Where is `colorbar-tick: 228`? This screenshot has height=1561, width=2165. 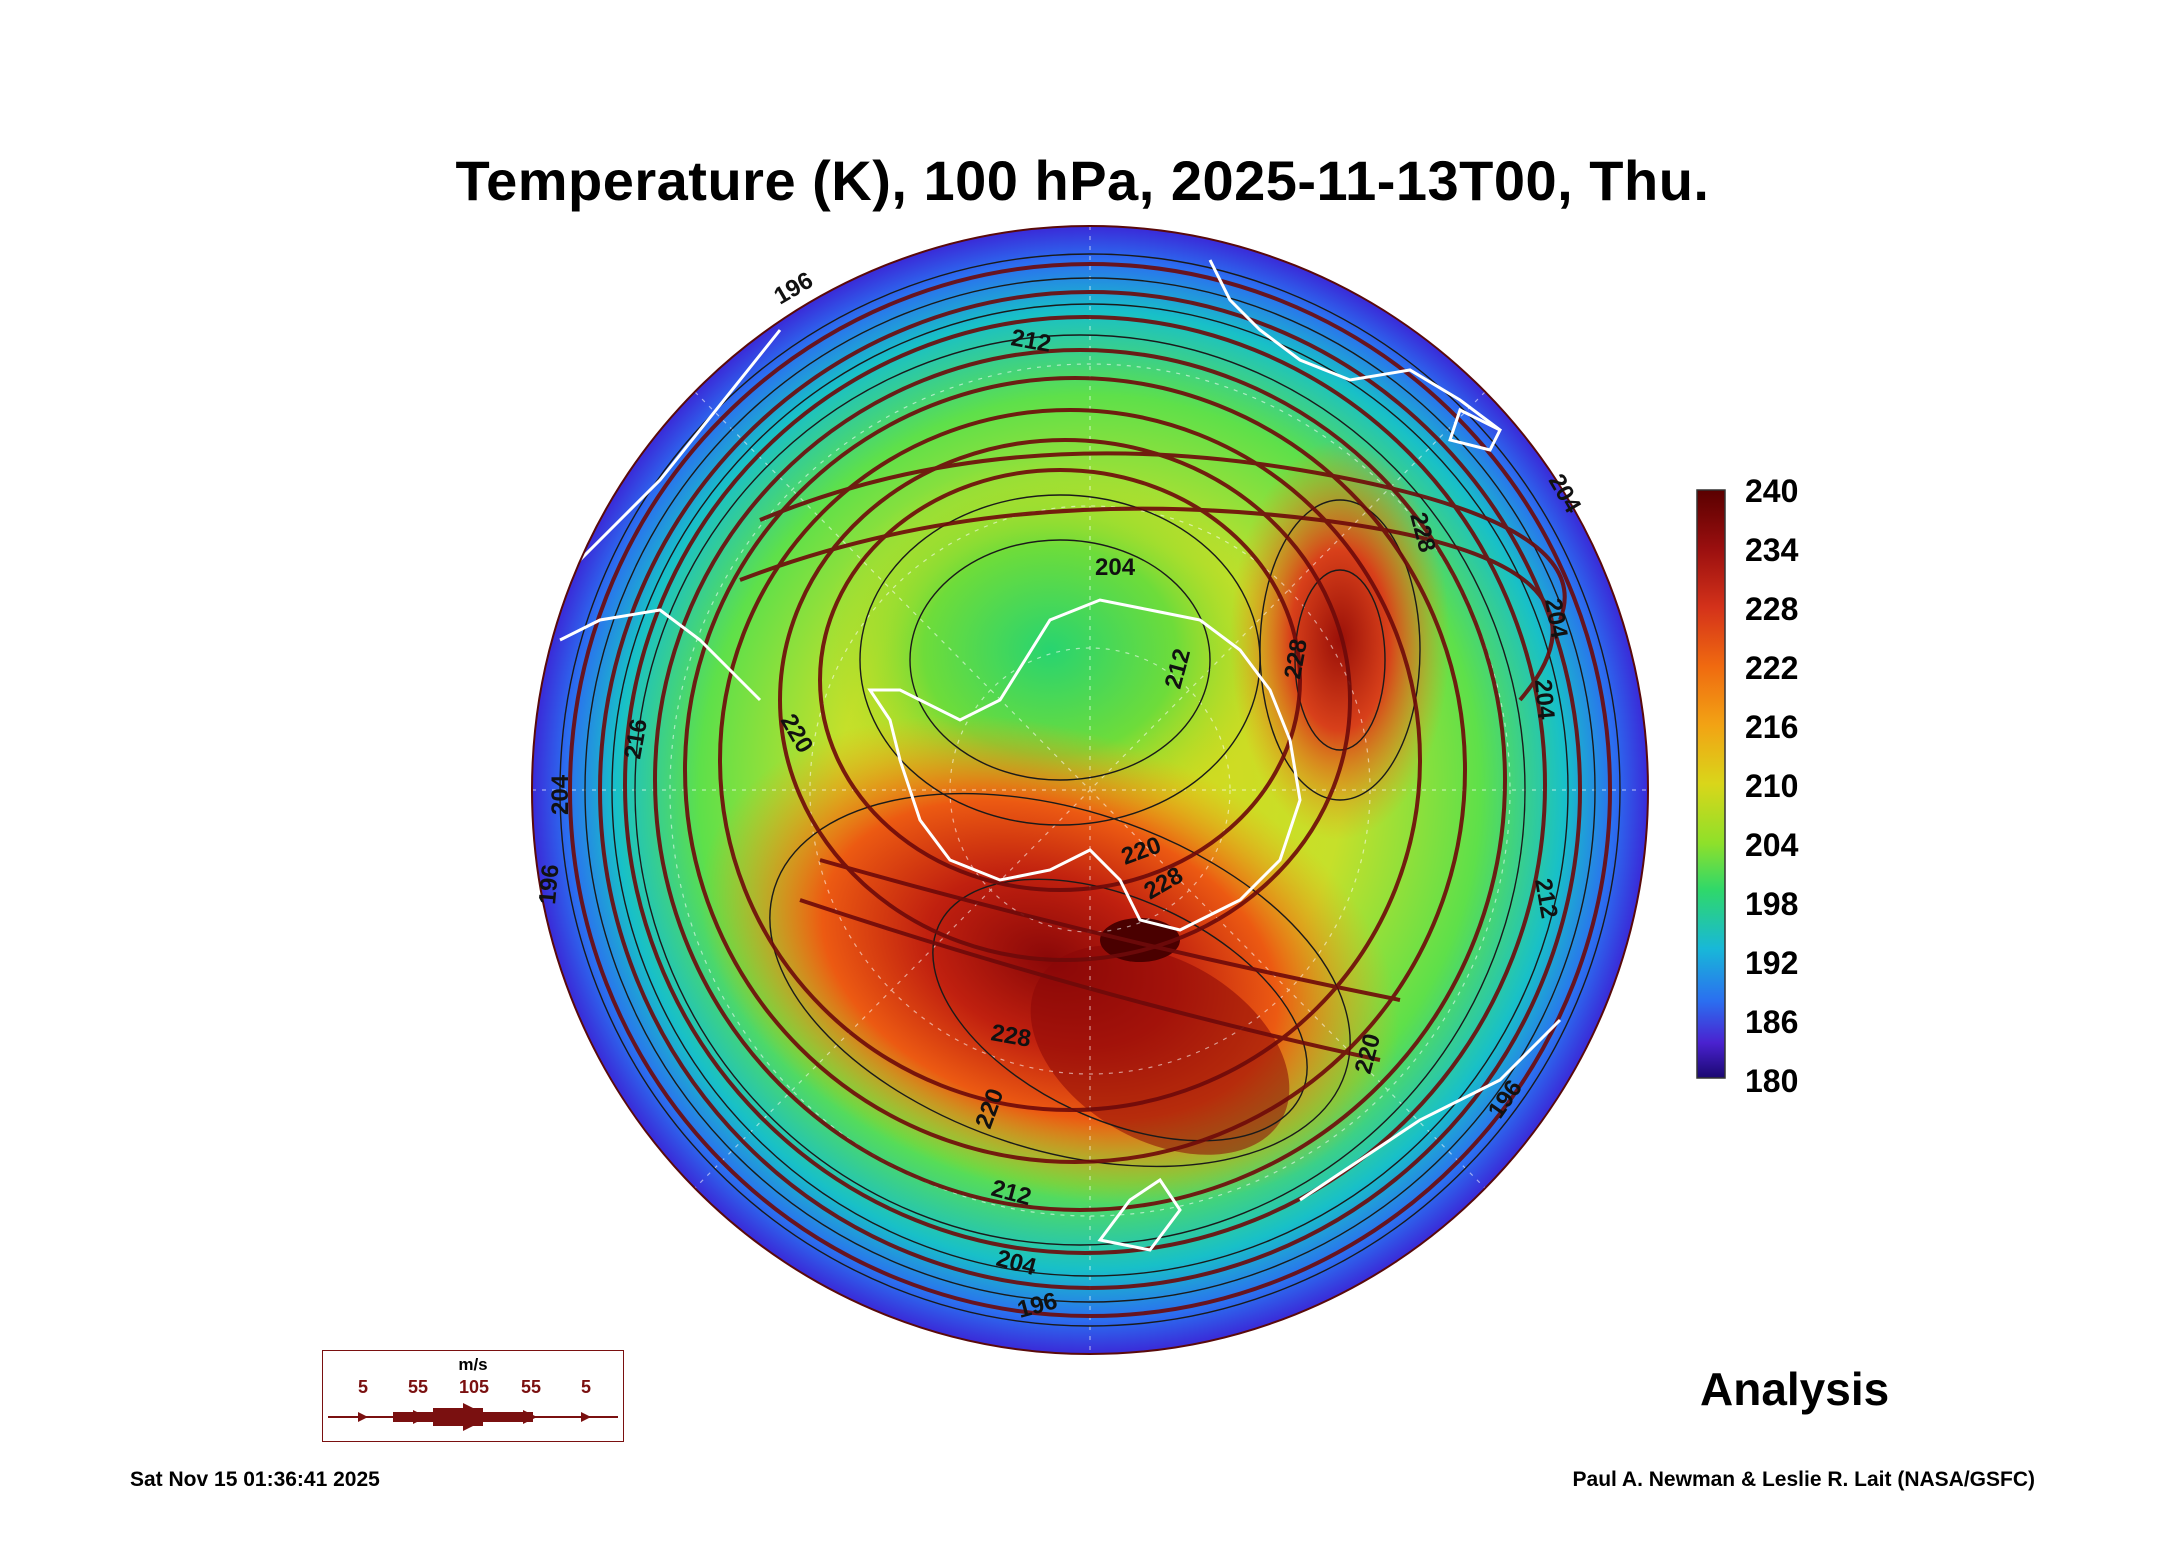 colorbar-tick: 228 is located at coordinates (1772, 609).